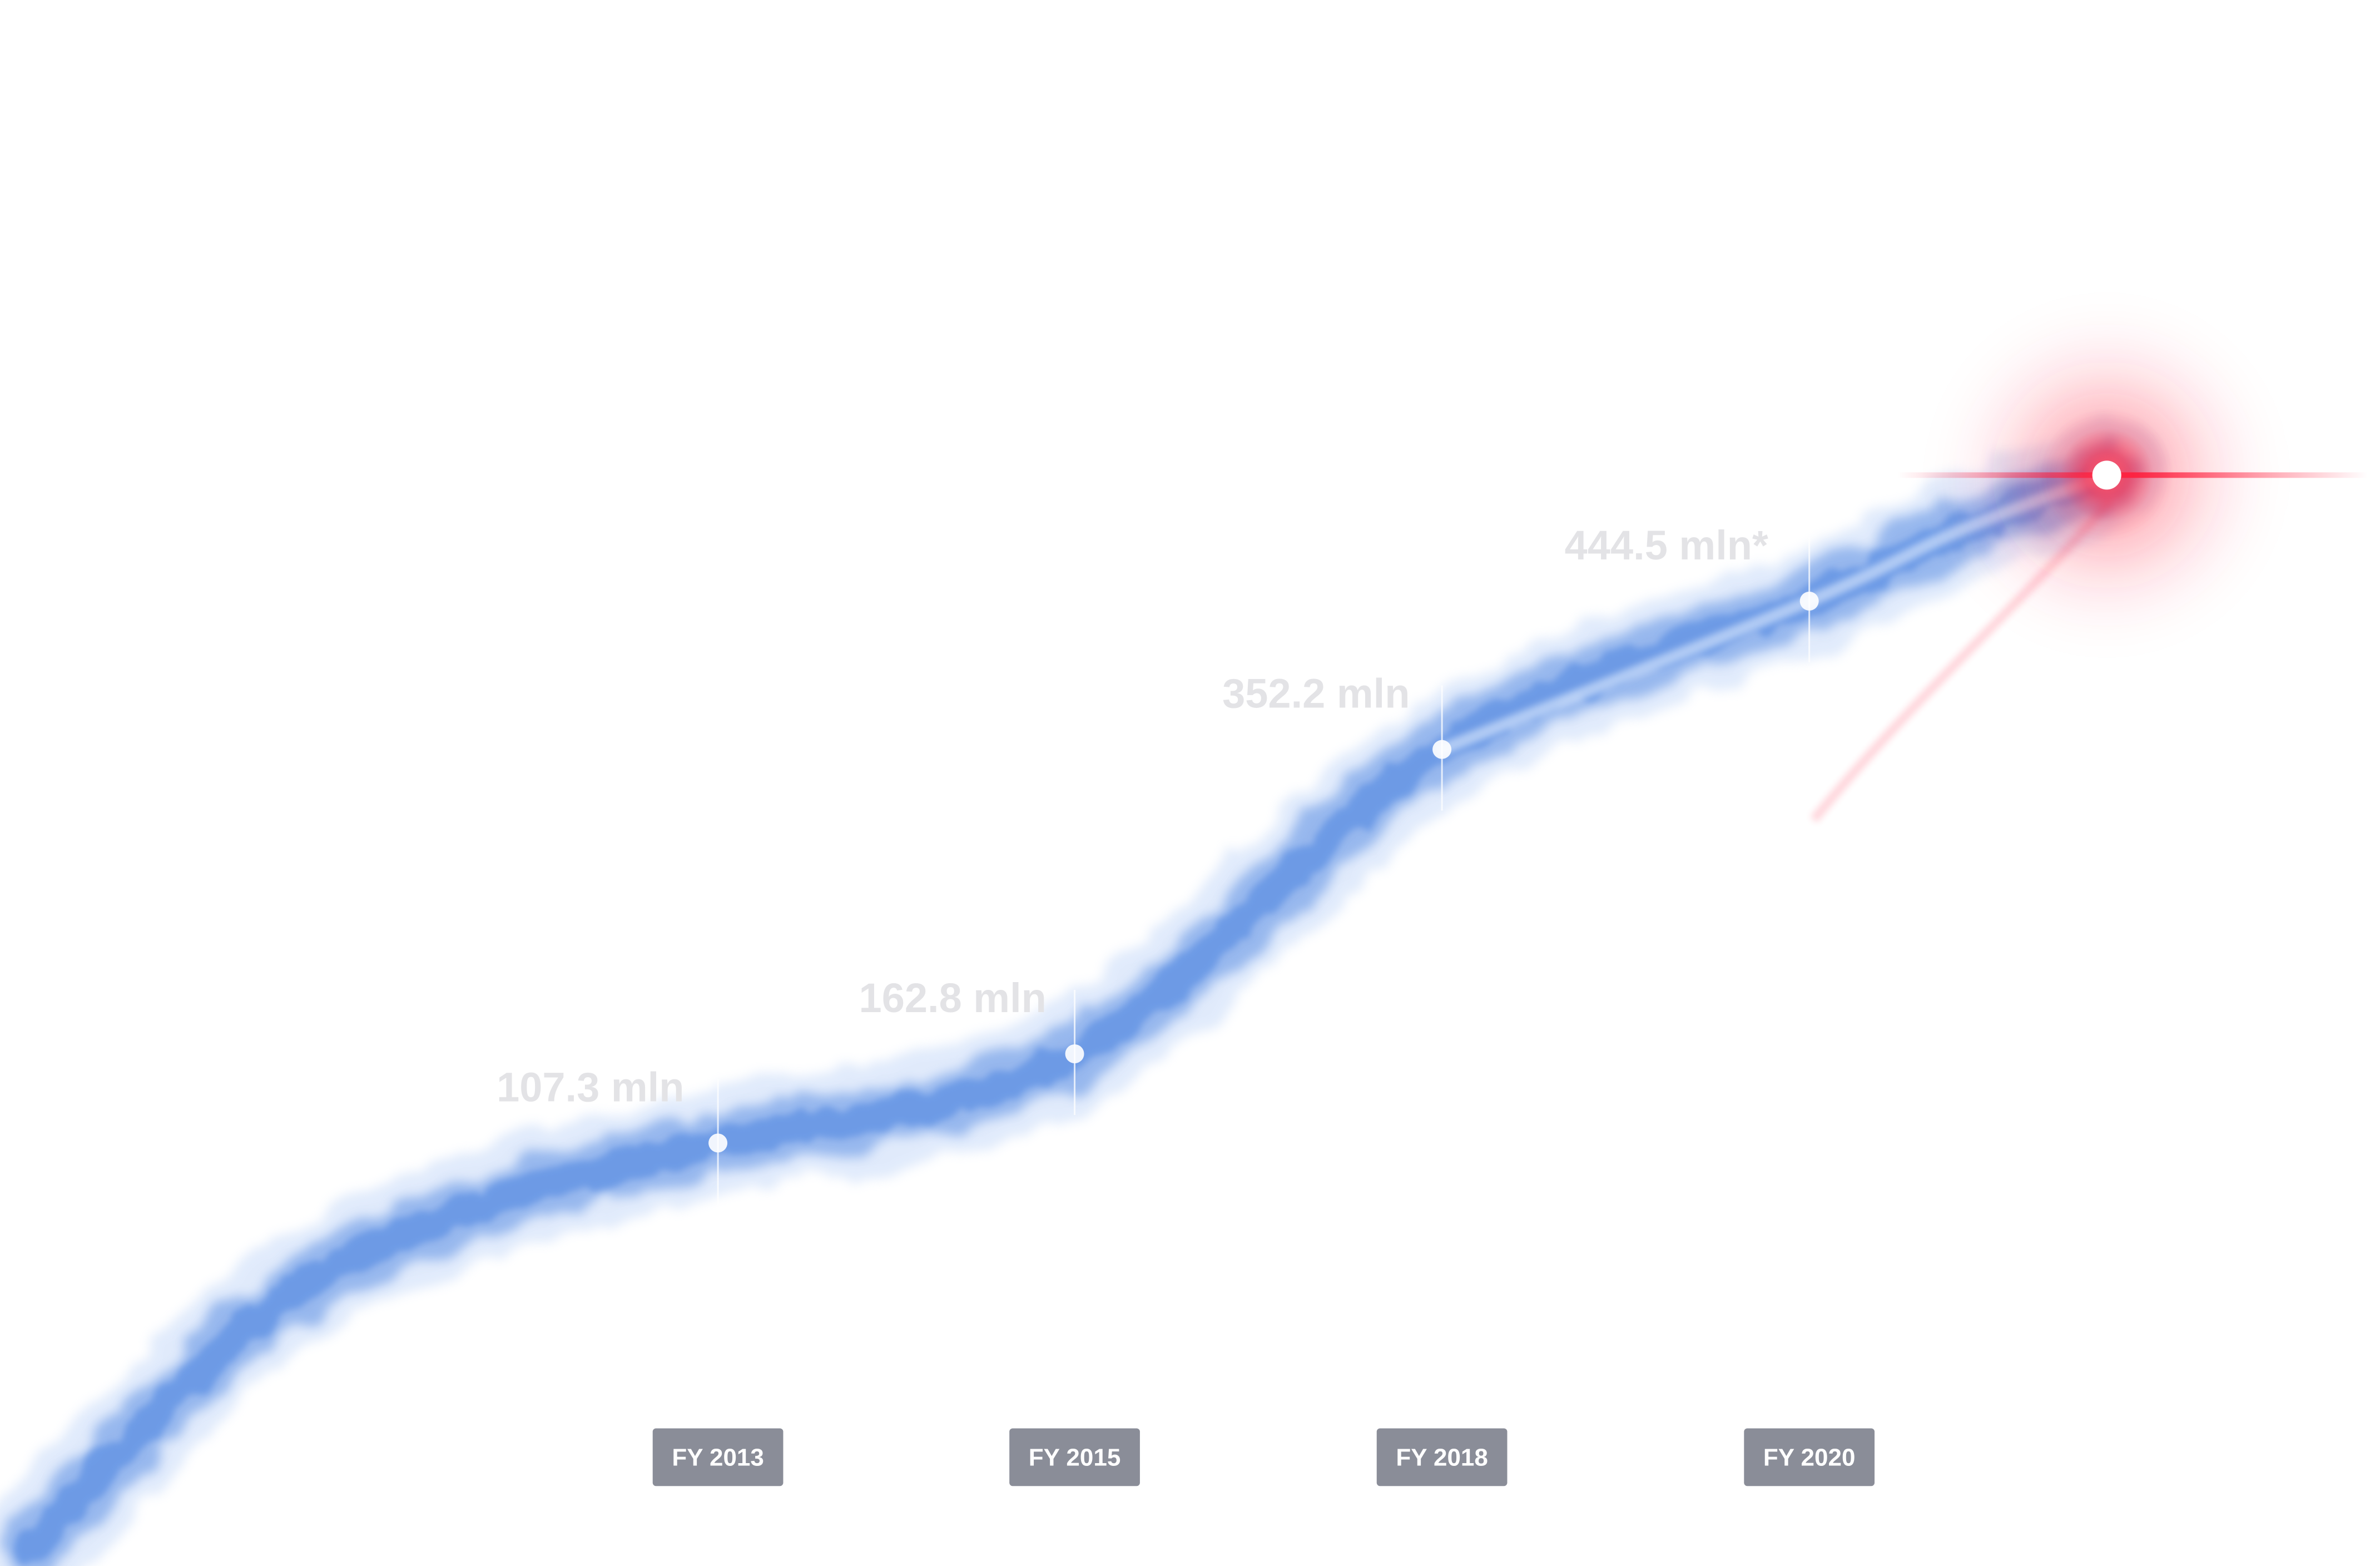  I want to click on lens-flare, so click(2132, 475).